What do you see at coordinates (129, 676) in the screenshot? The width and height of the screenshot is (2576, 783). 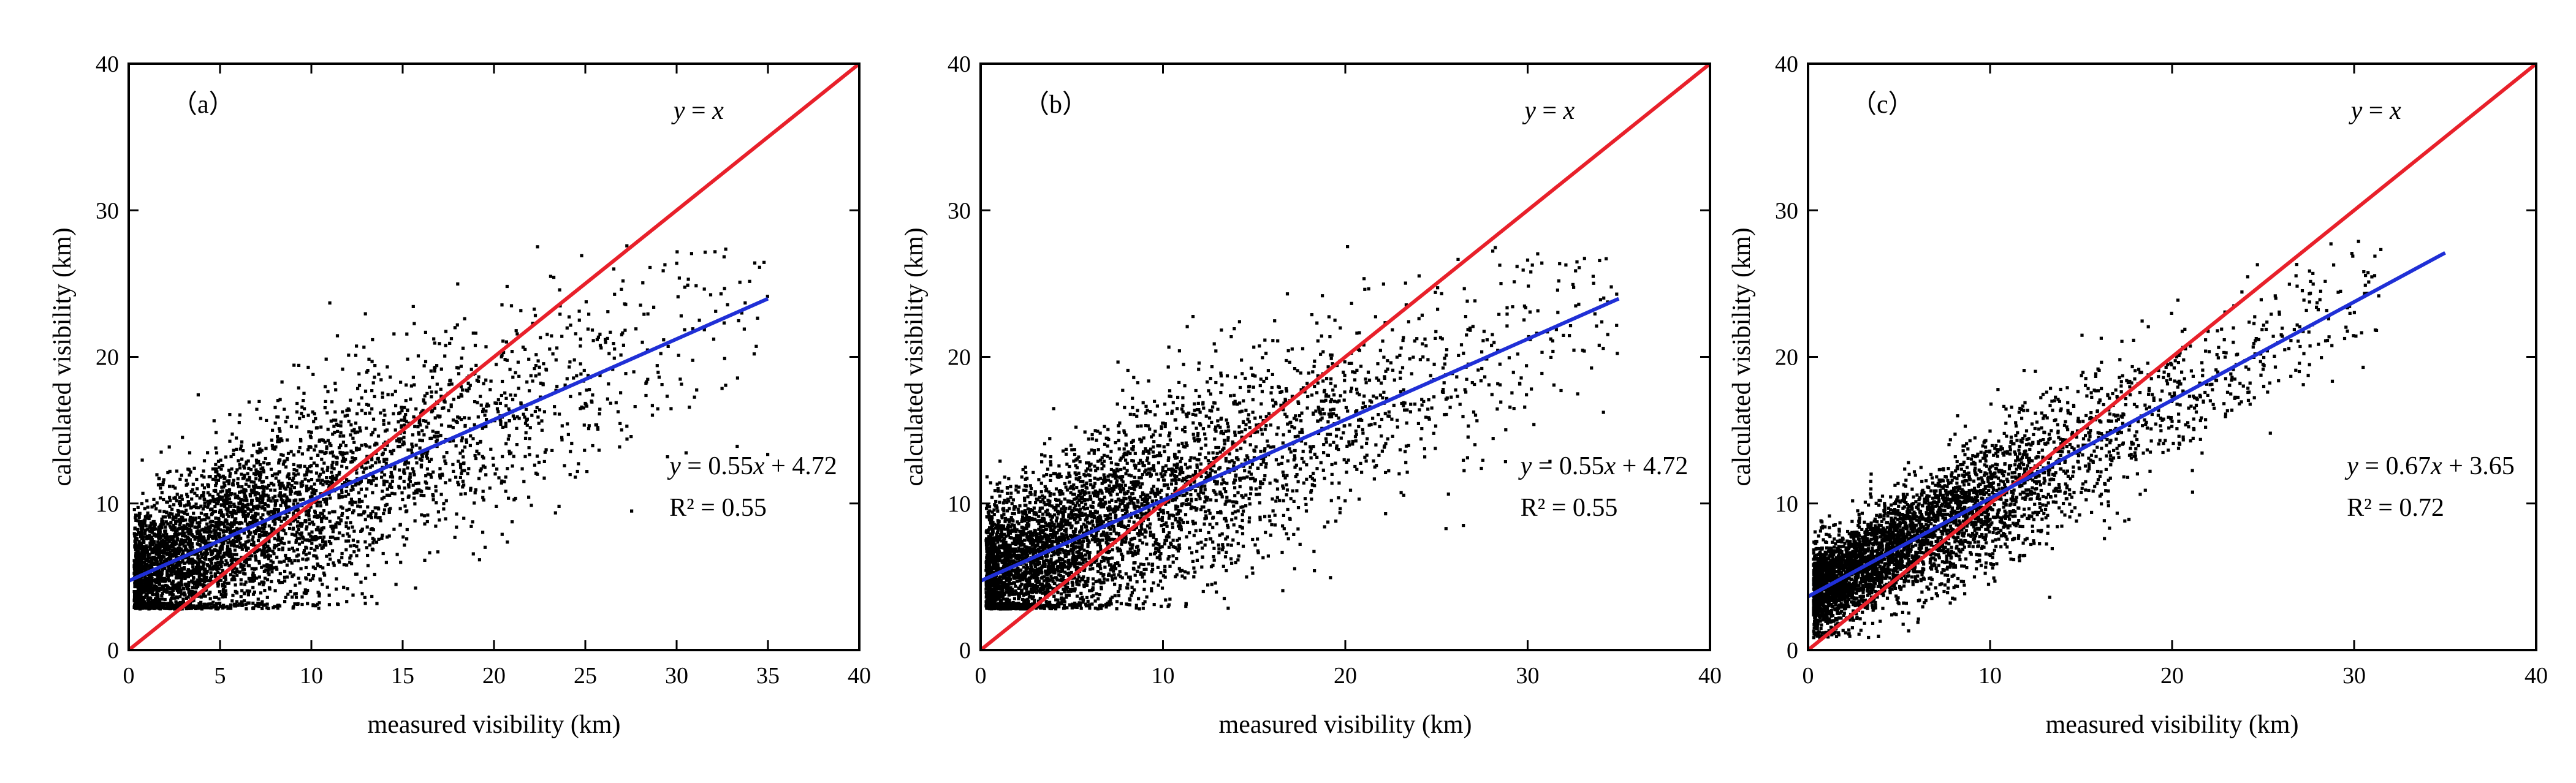 I see `x-tick-label: 0` at bounding box center [129, 676].